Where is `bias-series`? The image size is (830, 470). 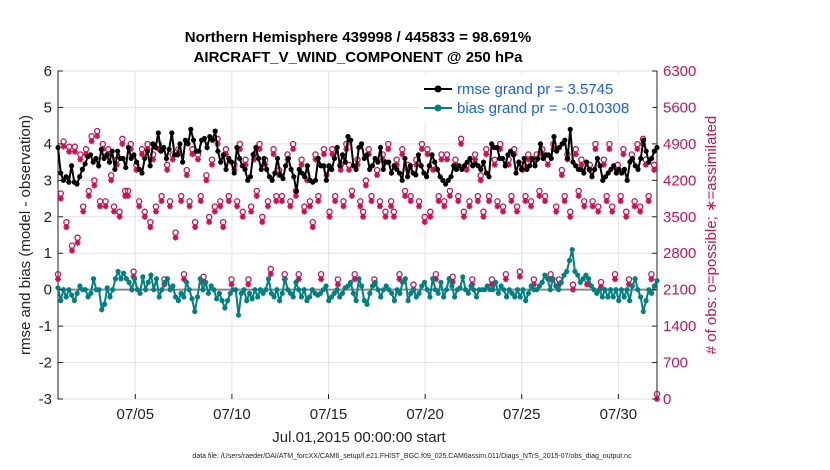 bias-series is located at coordinates (357, 282).